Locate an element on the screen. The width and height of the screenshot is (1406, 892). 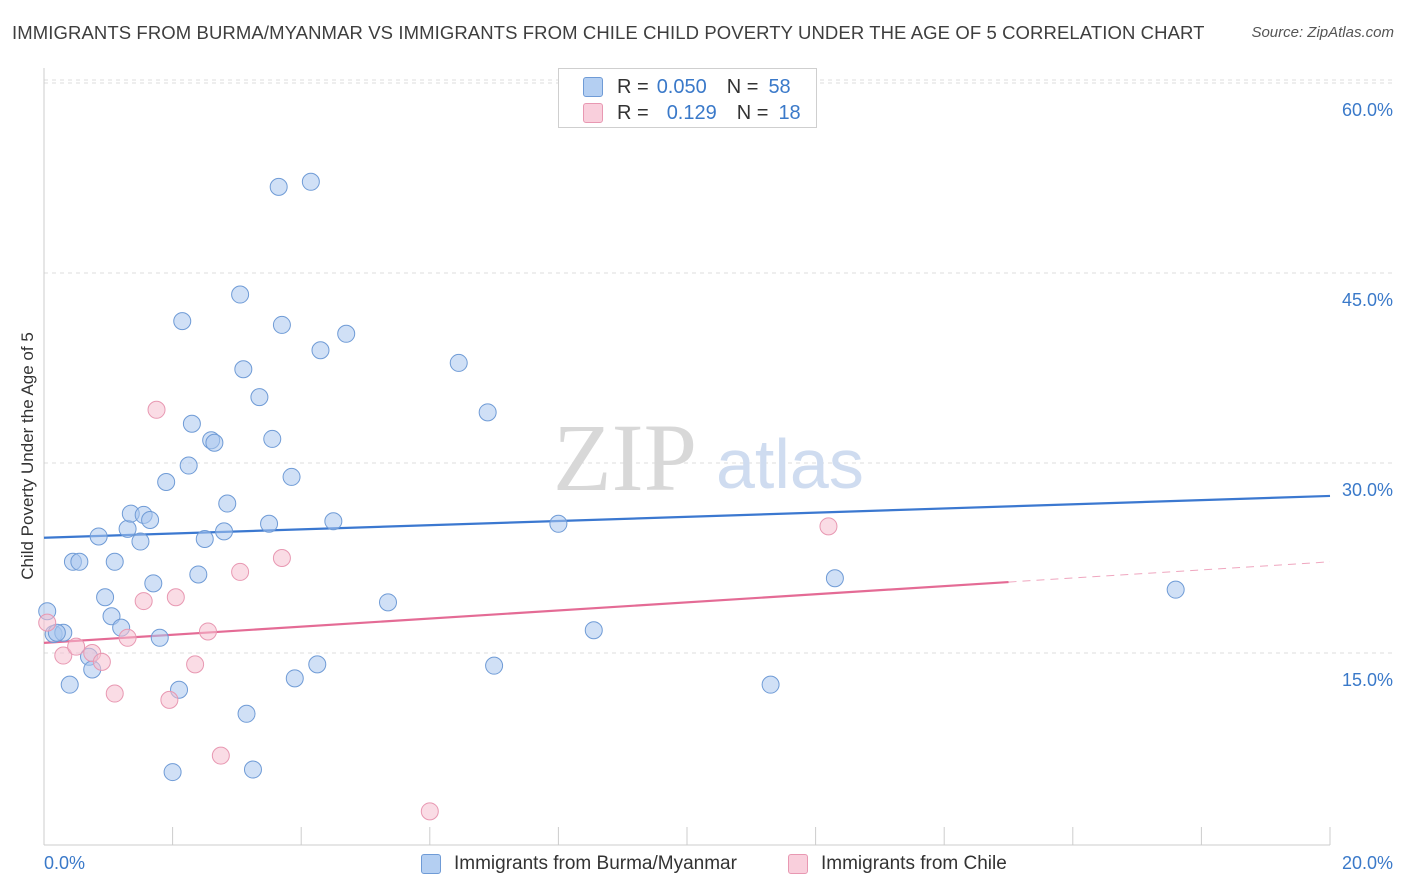
y-axis-label: Child Poverty Under the Age of 5 is located at coordinates (27, 456).